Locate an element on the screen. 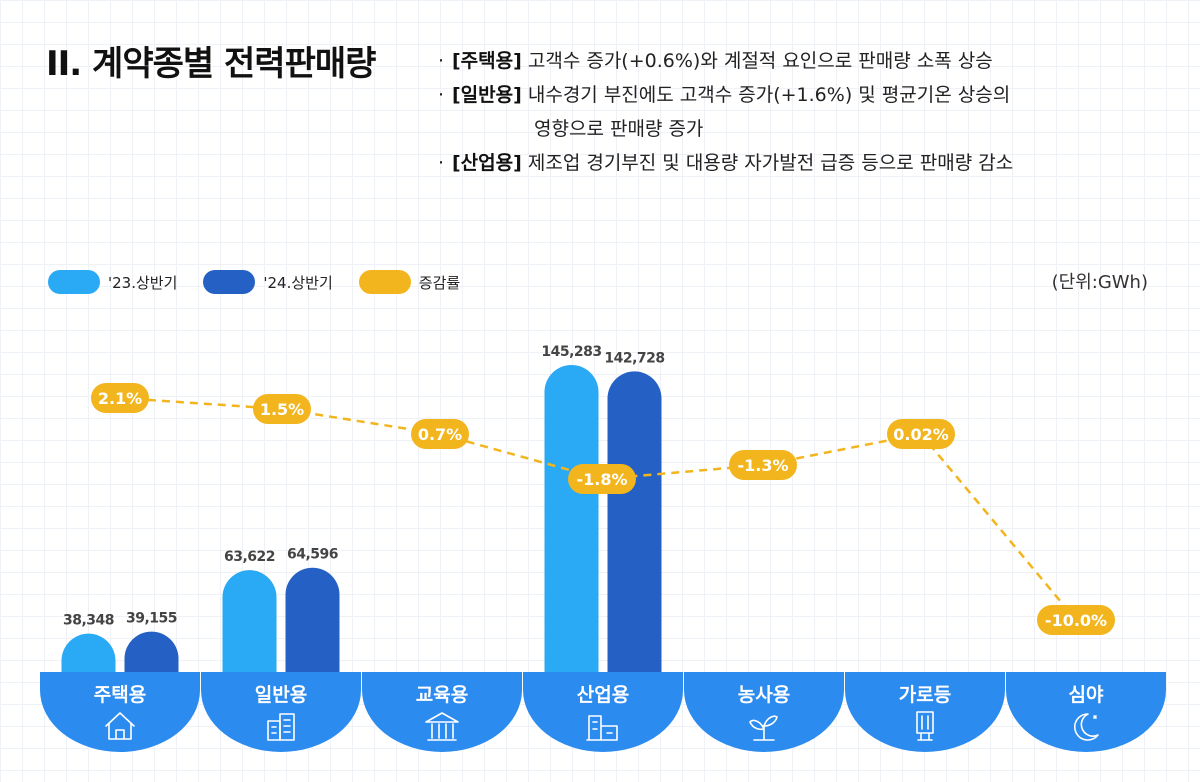 This screenshot has width=1200, height=782. street-lamp-icon is located at coordinates (925, 726).